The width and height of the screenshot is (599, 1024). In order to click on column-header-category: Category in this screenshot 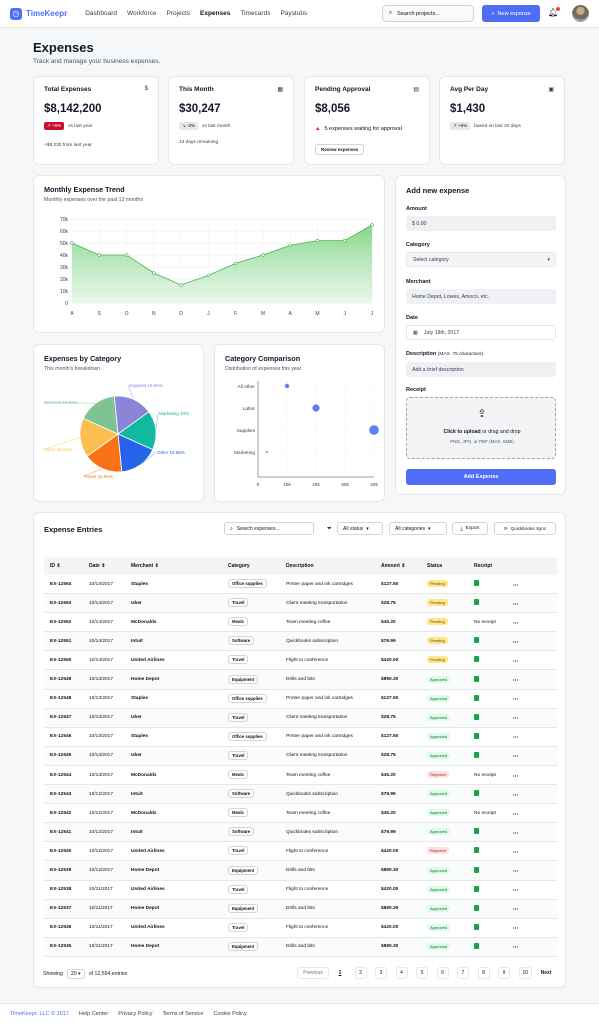, I will do `click(239, 566)`.